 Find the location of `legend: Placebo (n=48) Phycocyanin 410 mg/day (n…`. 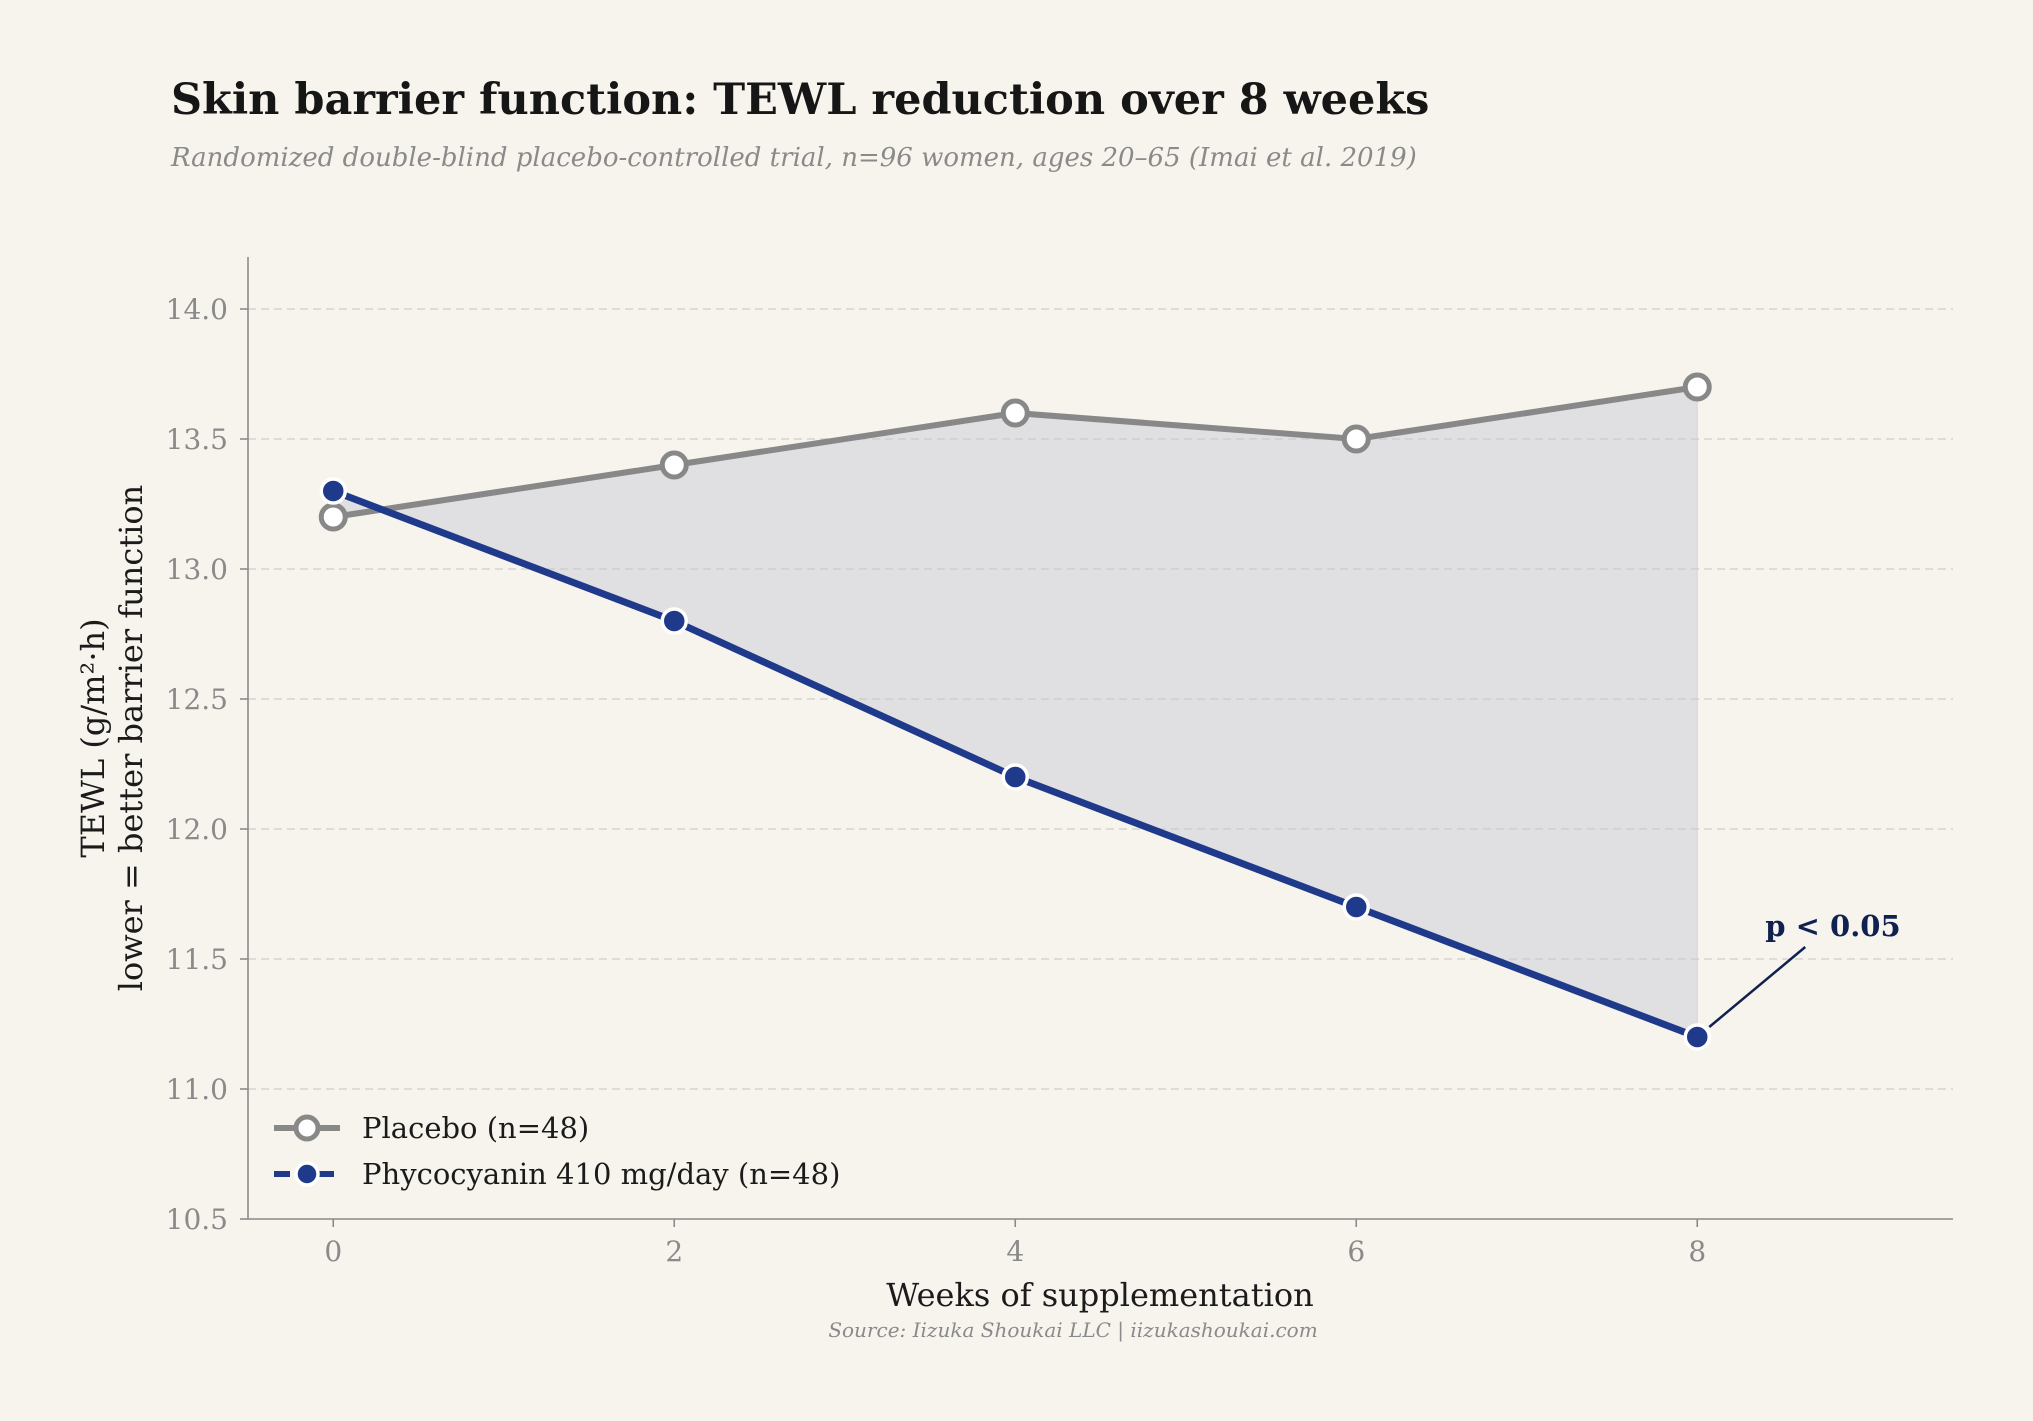

legend: Placebo (n=48) Phycocyanin 410 mg/day (n… is located at coordinates (557, 1151).